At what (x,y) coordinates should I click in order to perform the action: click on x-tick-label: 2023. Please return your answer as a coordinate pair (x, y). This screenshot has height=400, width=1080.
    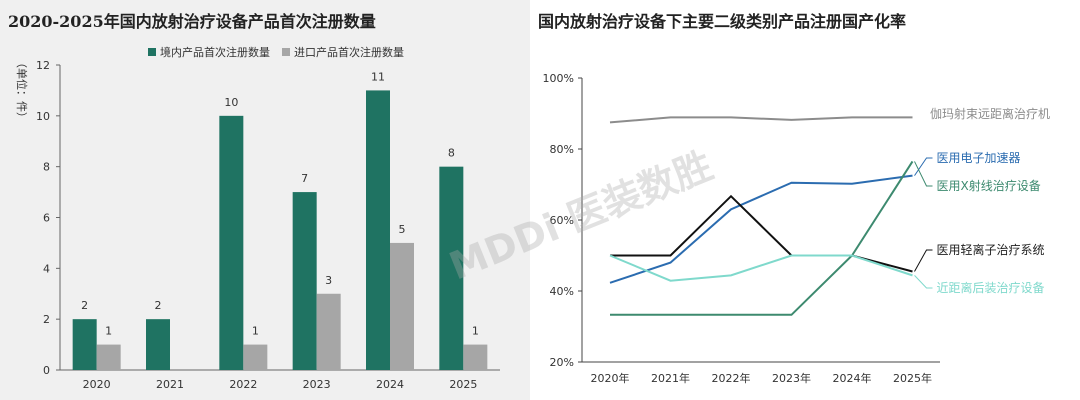
    Looking at the image, I should click on (317, 384).